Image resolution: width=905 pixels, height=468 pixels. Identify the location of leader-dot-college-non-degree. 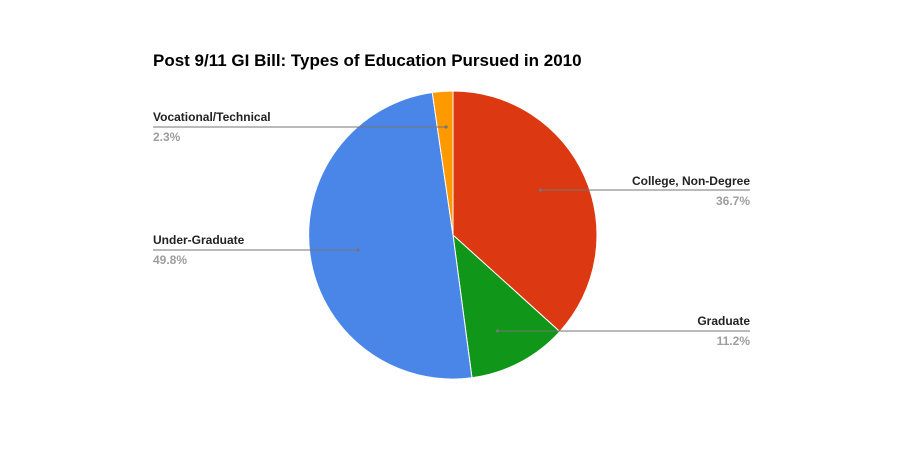
(540, 190).